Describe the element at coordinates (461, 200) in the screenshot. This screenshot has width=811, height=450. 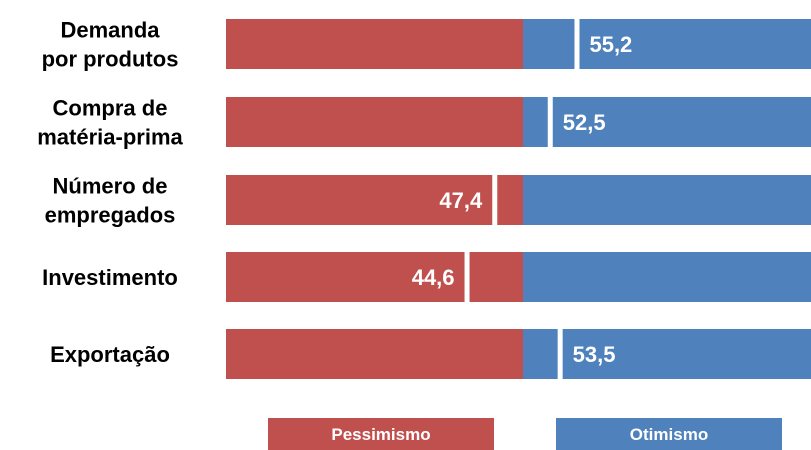
I see `value-label-cat-2: 47,4` at that location.